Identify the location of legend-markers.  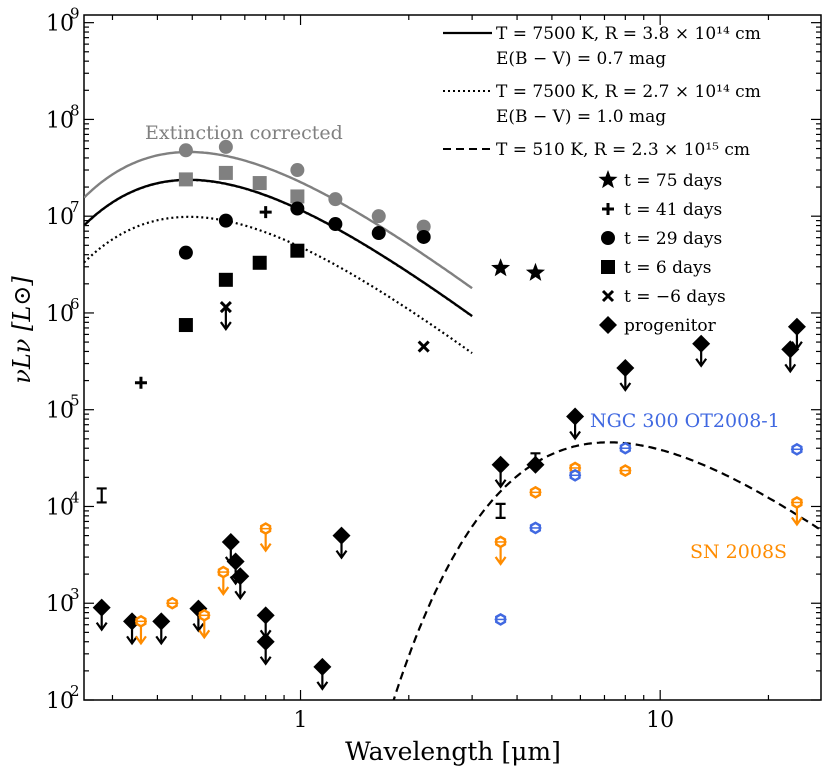
(608, 252).